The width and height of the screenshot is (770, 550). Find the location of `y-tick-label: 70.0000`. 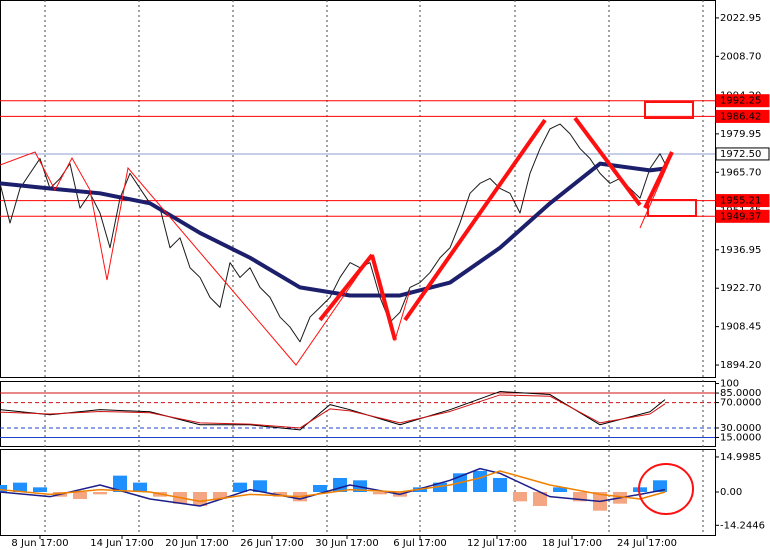

y-tick-label: 70.0000 is located at coordinates (740, 403).